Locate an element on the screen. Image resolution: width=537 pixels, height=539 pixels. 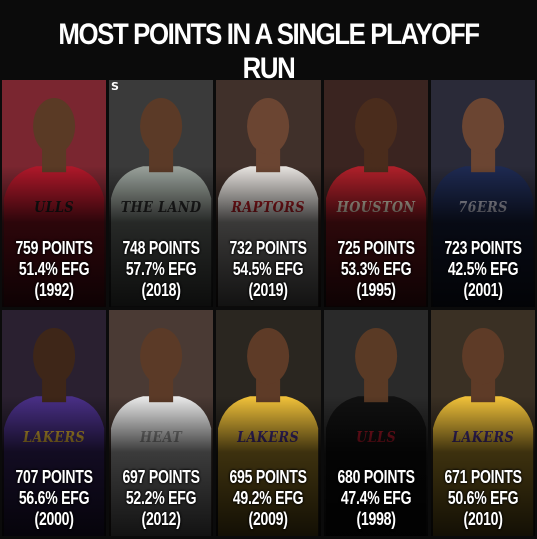
points-label: 759 POINTS is located at coordinates (54, 247).